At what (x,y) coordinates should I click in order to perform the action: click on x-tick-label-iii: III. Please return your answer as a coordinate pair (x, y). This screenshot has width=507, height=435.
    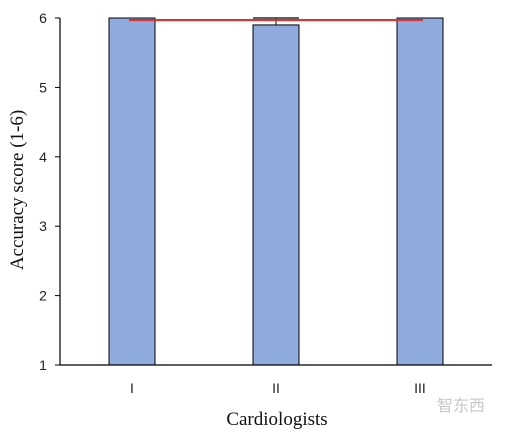
    Looking at the image, I should click on (420, 388).